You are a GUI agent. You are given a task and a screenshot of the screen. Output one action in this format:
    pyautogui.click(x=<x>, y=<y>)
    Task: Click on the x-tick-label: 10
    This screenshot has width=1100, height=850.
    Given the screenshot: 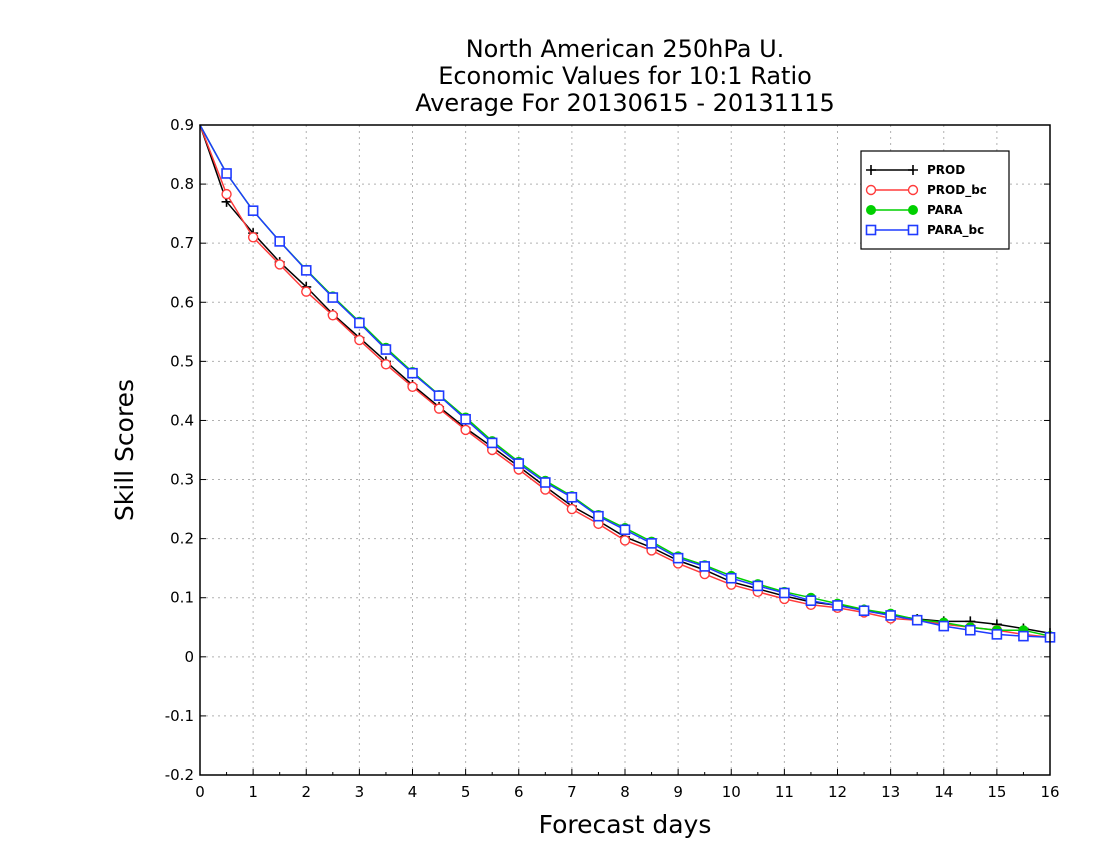 What is the action you would take?
    pyautogui.click(x=731, y=792)
    